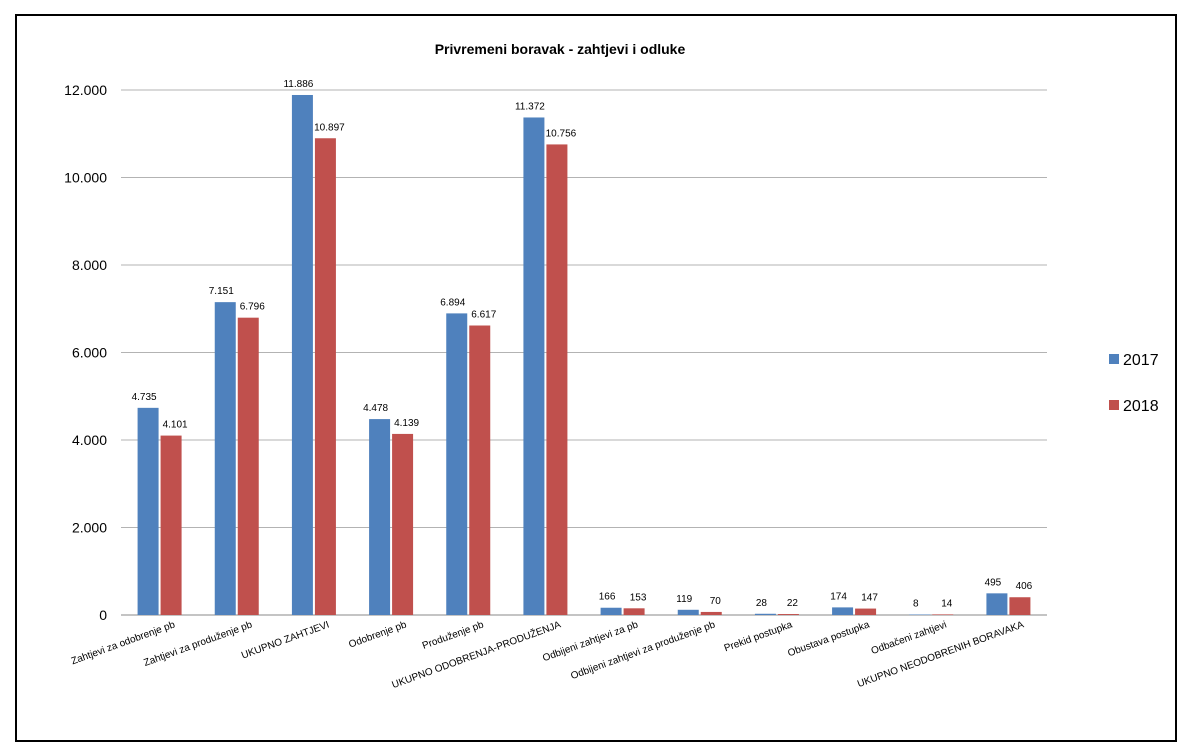  What do you see at coordinates (530, 106) in the screenshot?
I see `data-label: 11.372` at bounding box center [530, 106].